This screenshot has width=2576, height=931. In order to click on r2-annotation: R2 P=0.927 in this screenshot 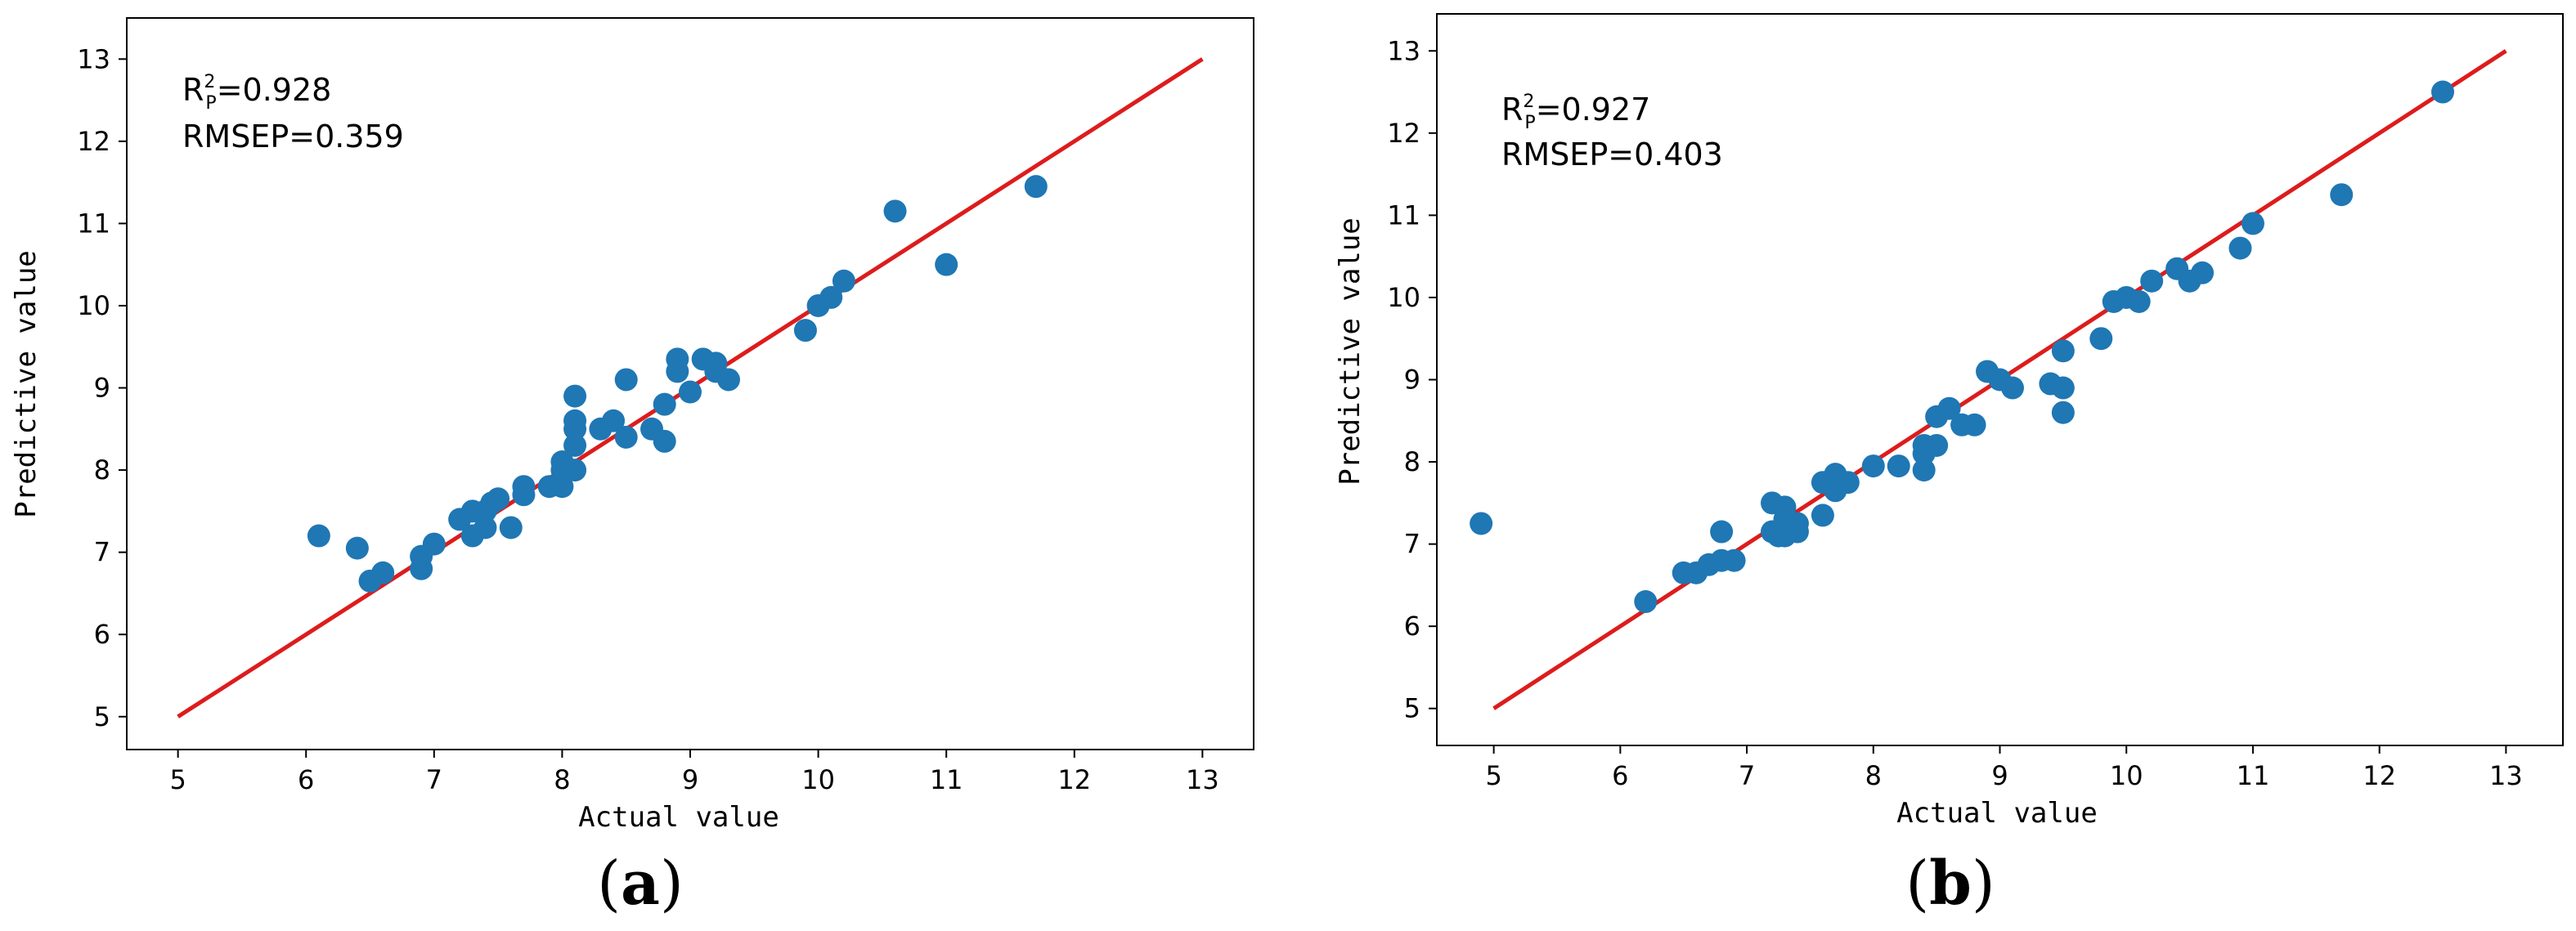, I will do `click(1575, 112)`.